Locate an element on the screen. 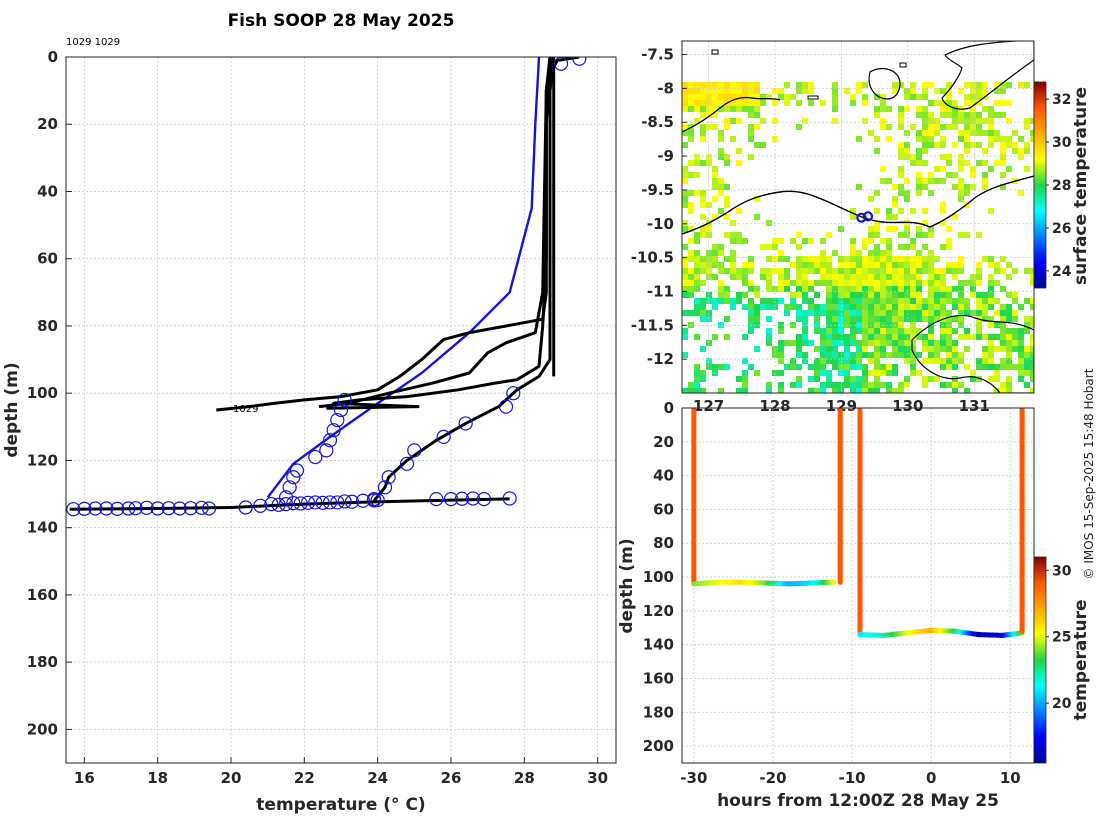  temperature-colorbar-tick-label: 30 is located at coordinates (1062, 571).